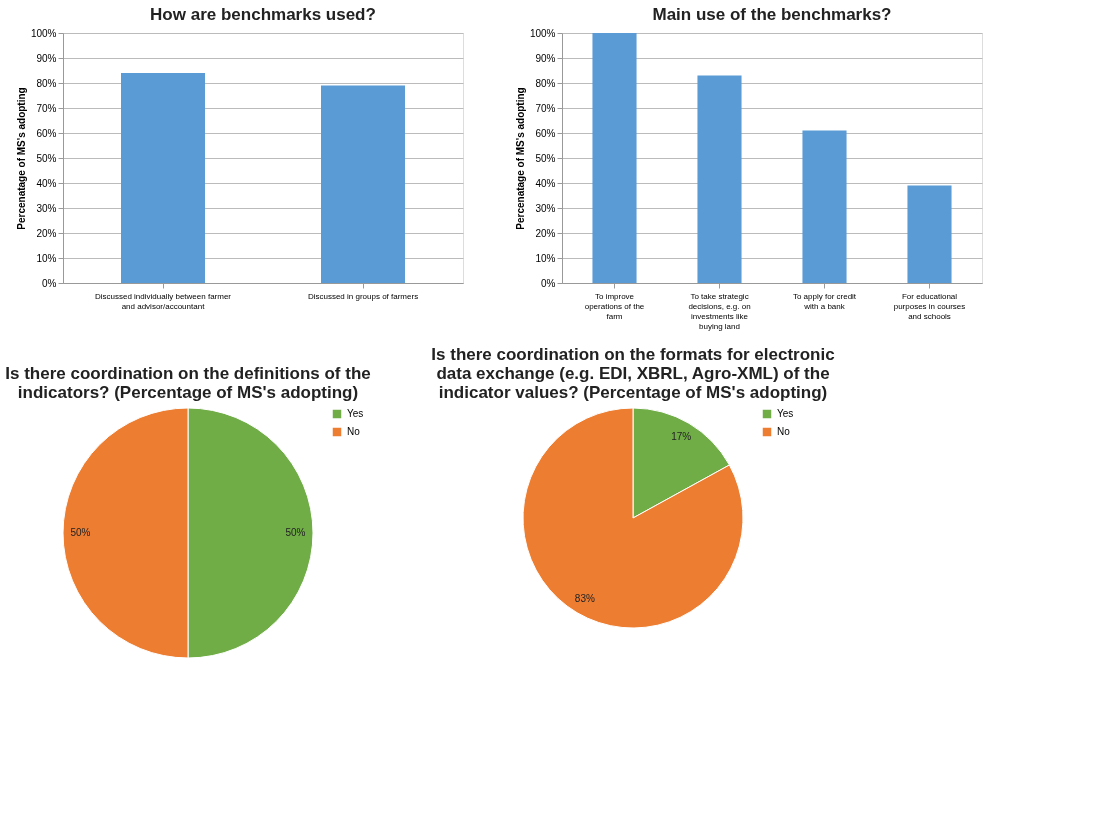  What do you see at coordinates (188, 383) in the screenshot?
I see `chart-title: Is there coordination on the definitions of the indicators? (Percentage of MS's adopting)` at bounding box center [188, 383].